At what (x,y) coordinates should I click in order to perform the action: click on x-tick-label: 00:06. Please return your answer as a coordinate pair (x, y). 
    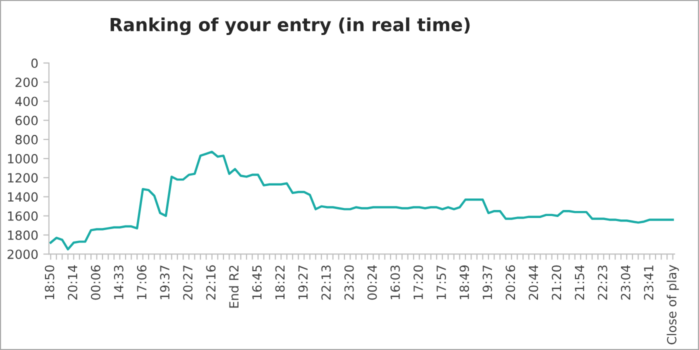
    Looking at the image, I should click on (95, 282).